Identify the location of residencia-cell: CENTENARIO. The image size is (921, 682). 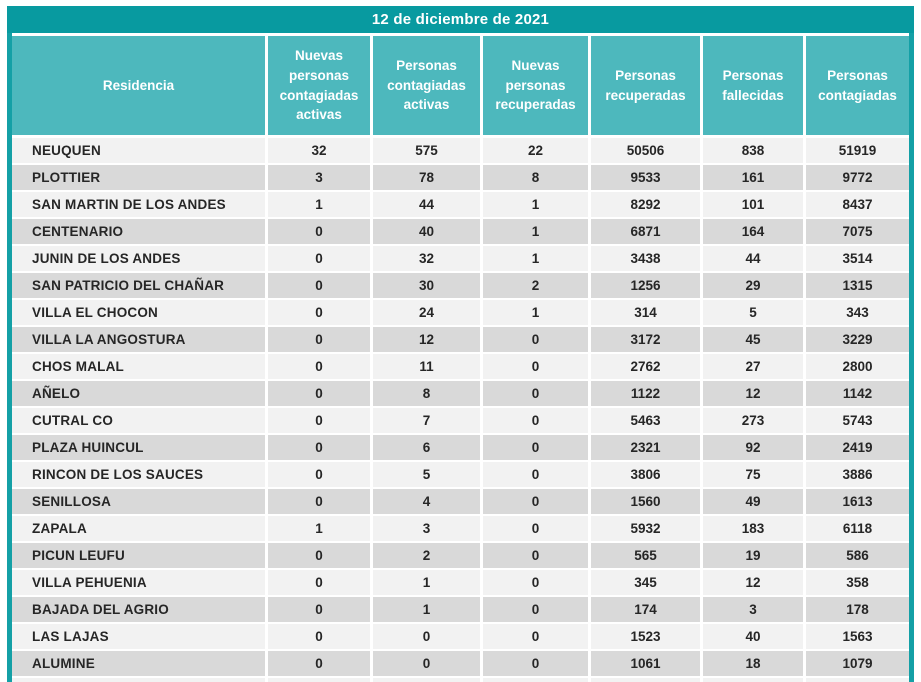
(138, 231).